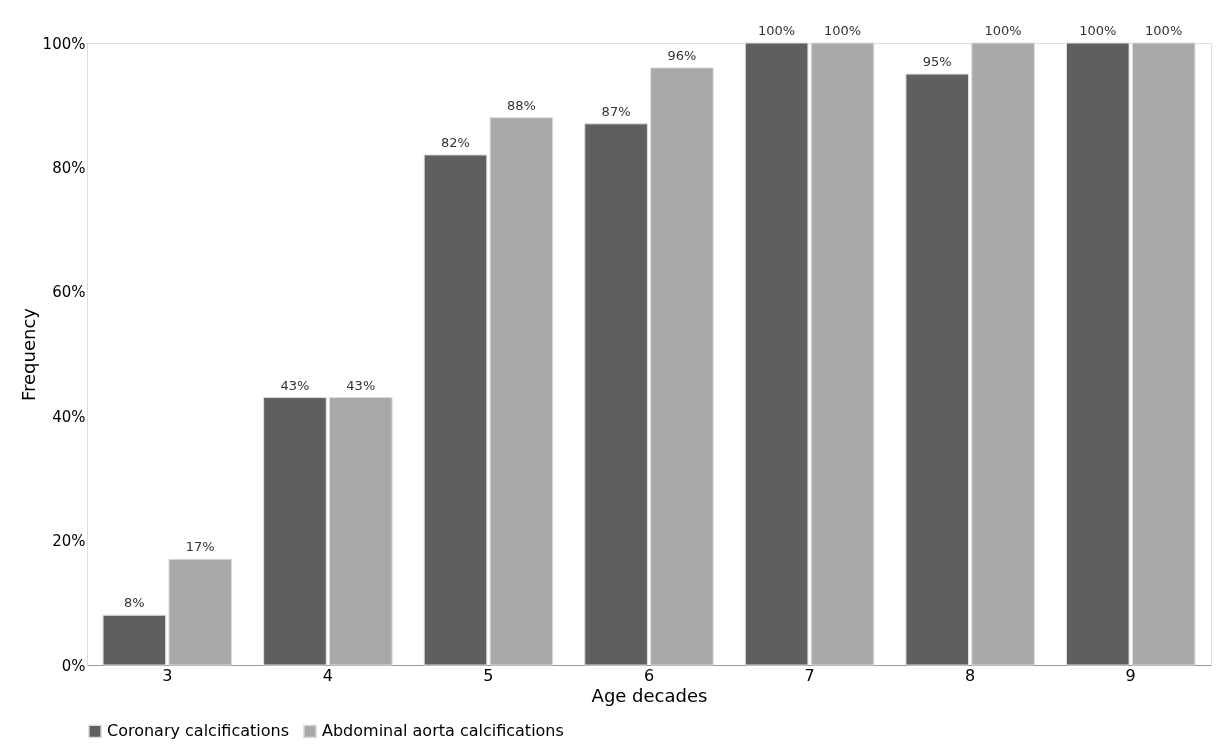 The width and height of the screenshot is (1231, 756). Describe the element at coordinates (649, 695) in the screenshot. I see `x-axis-title: Age decades` at that location.